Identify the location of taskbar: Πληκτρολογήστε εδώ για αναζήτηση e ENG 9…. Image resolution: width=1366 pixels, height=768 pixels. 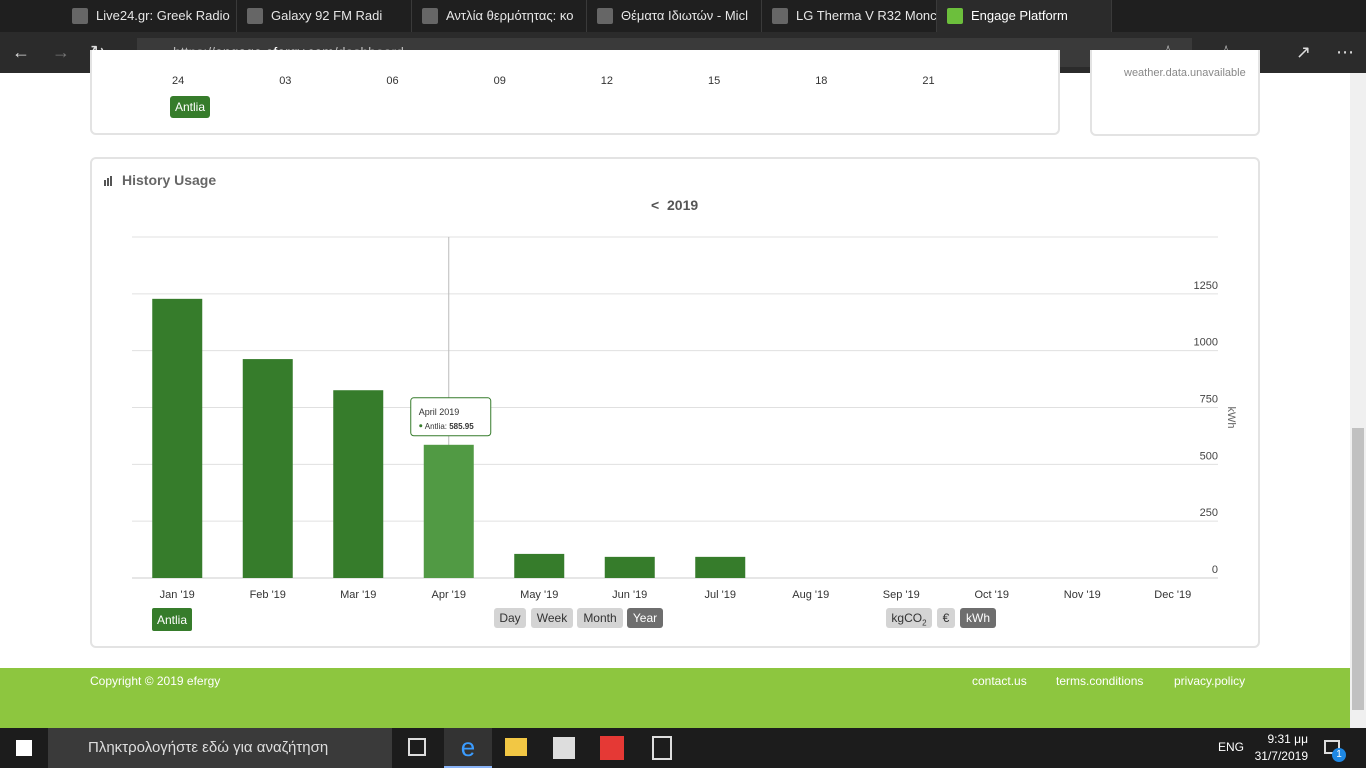
(683, 748).